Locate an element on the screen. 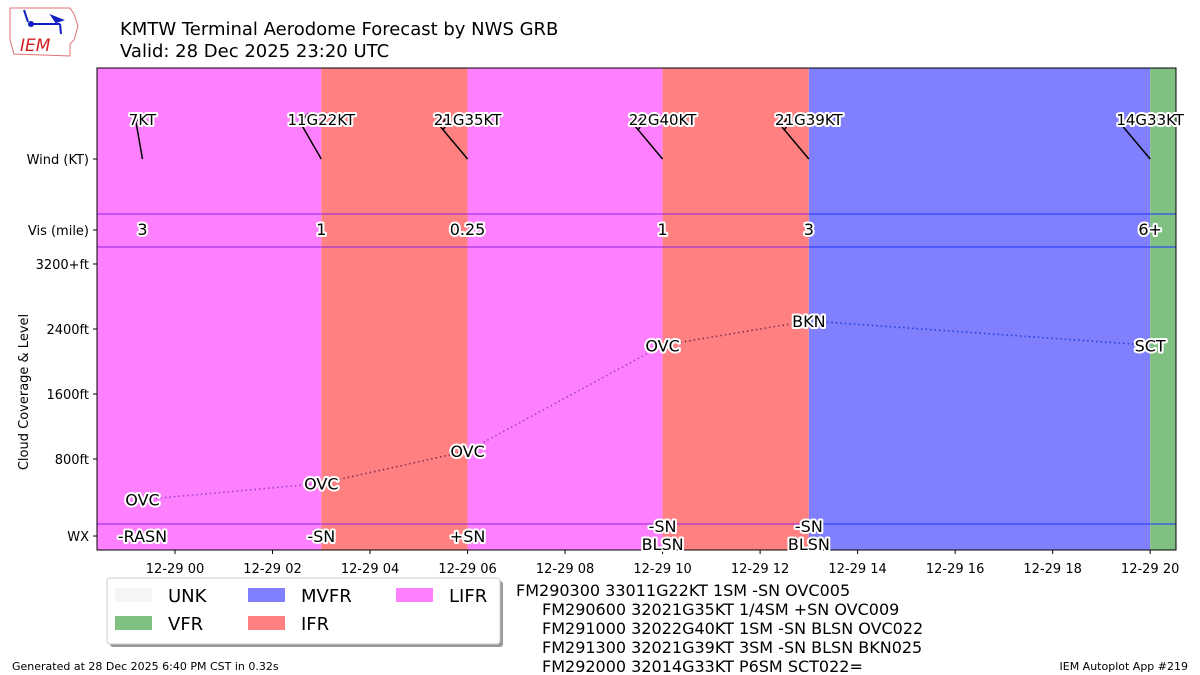 Image resolution: width=1200 pixels, height=675 pixels. chart-subtitle: Valid: 28 Dec 2025 23:20 UTC is located at coordinates (254, 51).